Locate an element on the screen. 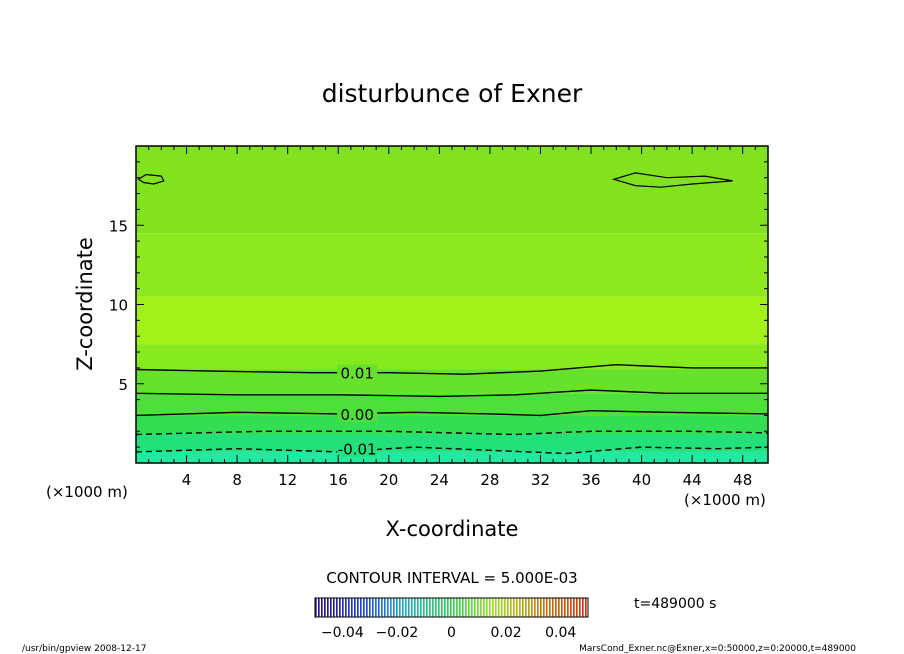 This screenshot has height=654, width=904. contour-label-0: 0.01 is located at coordinates (356, 374).